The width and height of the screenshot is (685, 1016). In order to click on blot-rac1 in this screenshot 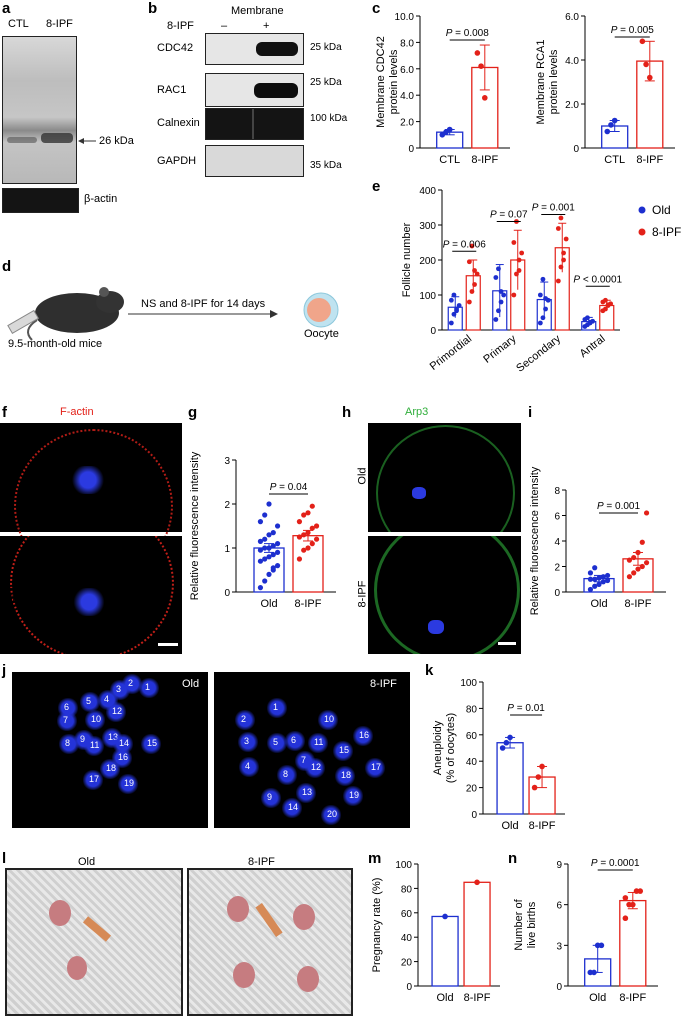, I will do `click(254, 90)`.